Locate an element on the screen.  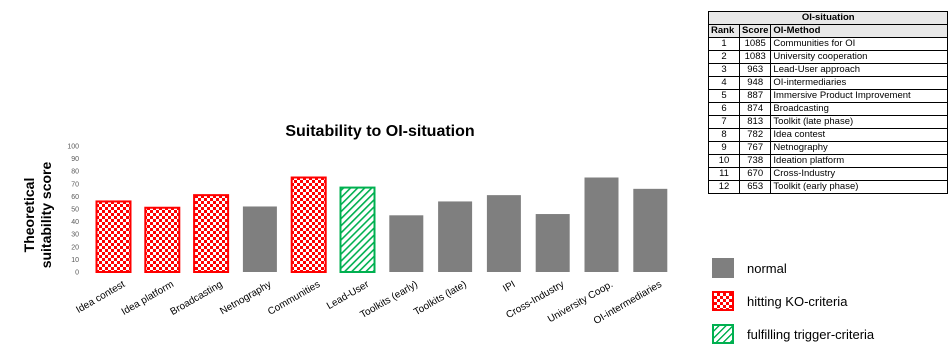
table-cell-method: OI-intermediaries is located at coordinates (859, 83).